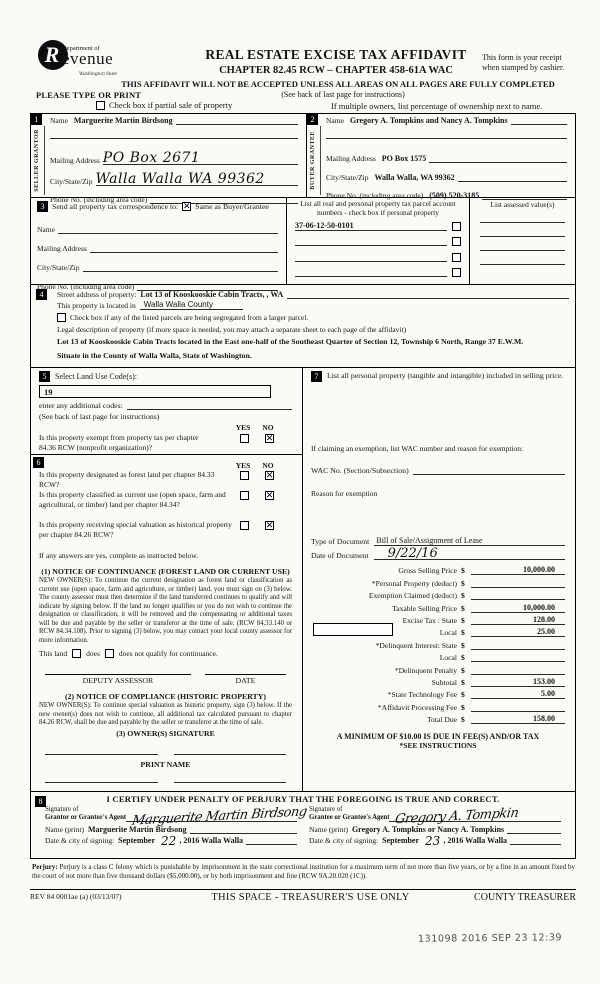 The image size is (600, 984). I want to click on grantee-name-print-label: Name (print), so click(328, 829).